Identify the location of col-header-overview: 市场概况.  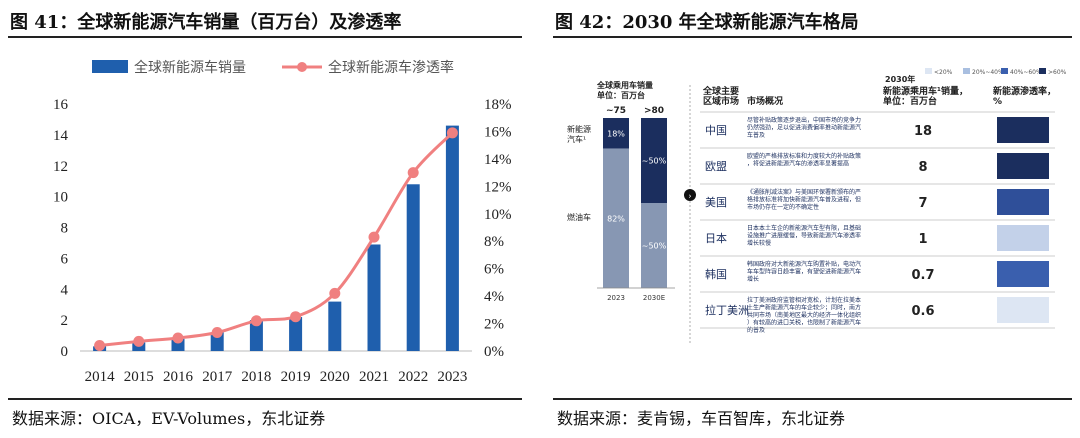
(765, 101).